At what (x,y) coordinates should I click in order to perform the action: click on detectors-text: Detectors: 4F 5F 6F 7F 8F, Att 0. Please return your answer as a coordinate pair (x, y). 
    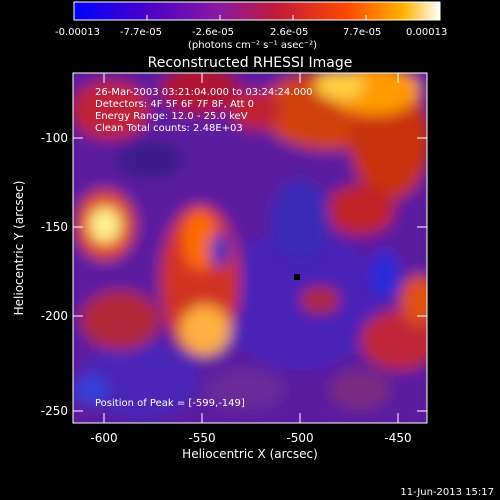
    Looking at the image, I should click on (174, 104).